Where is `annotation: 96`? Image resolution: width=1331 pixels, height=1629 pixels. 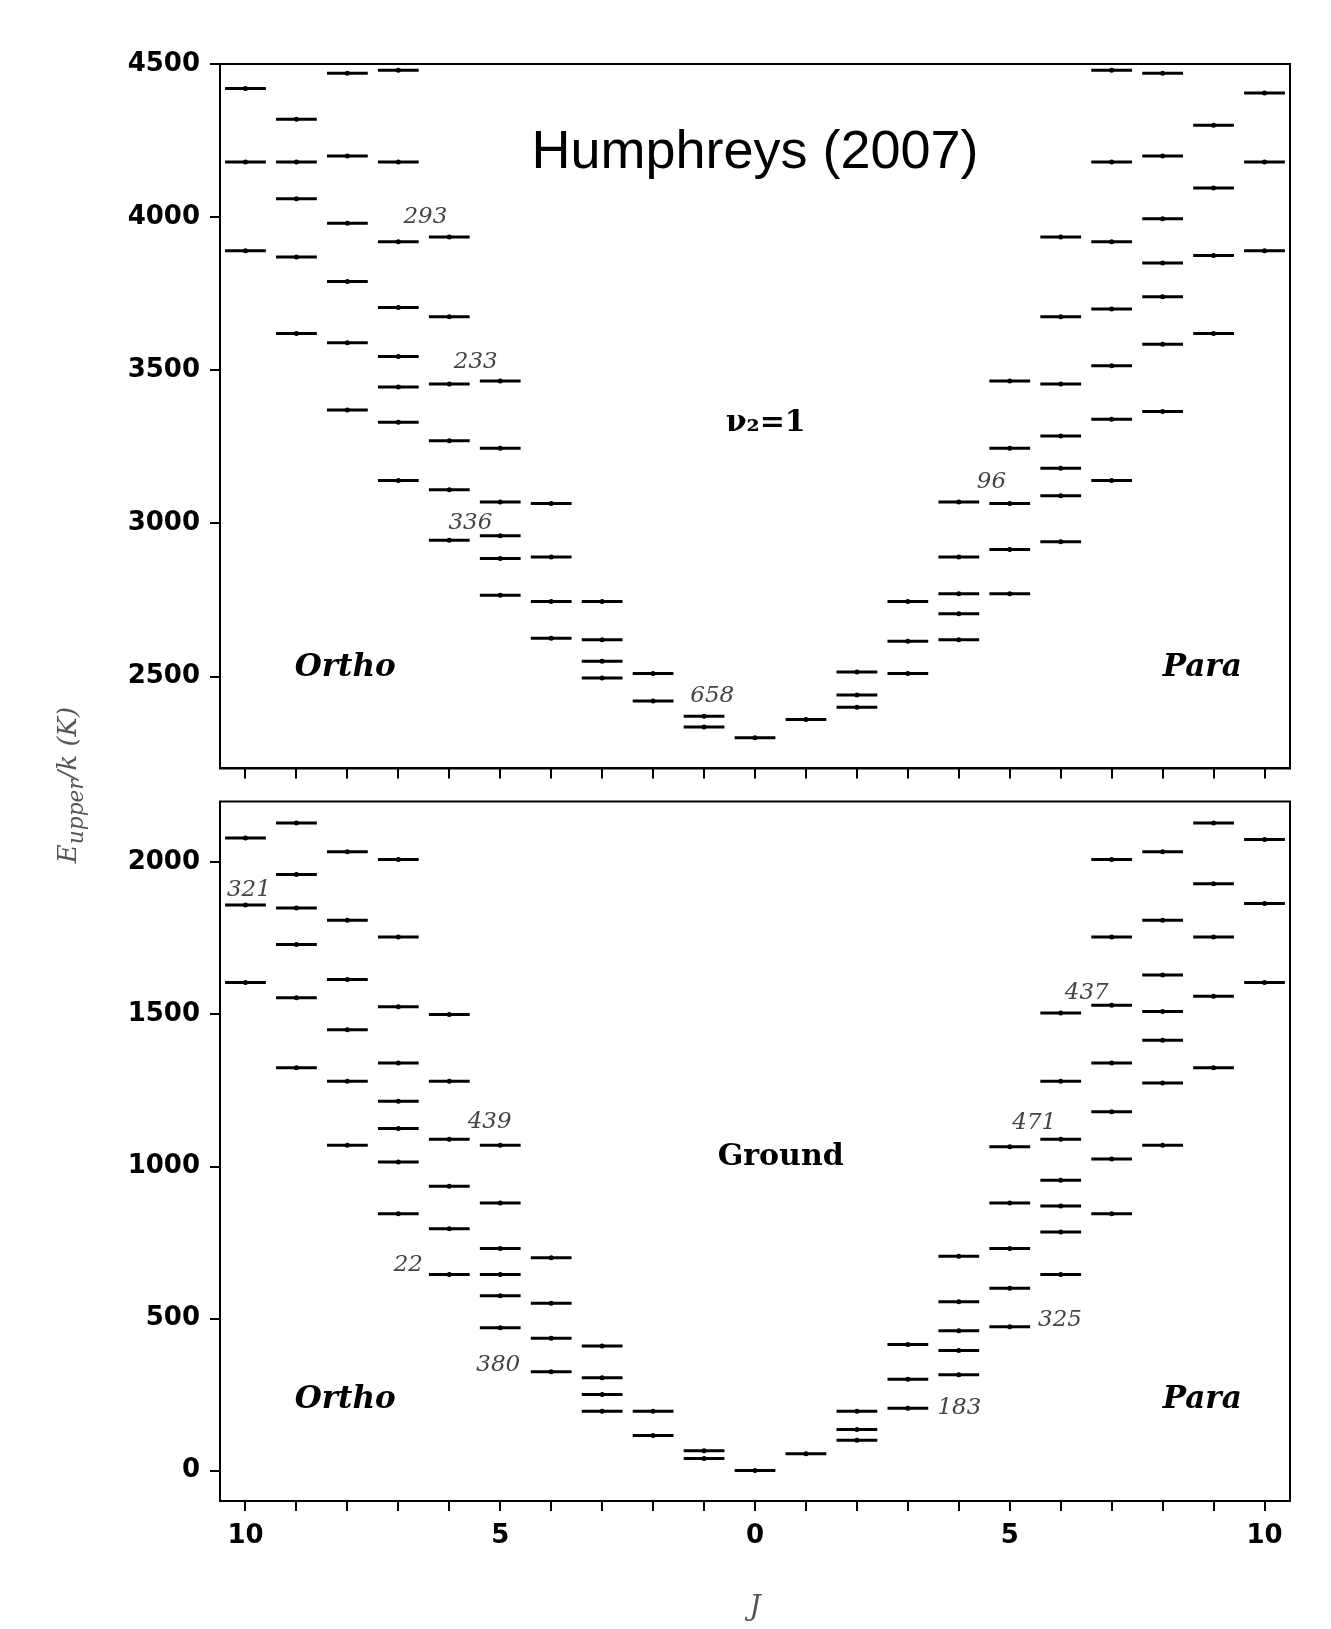
annotation: 96 is located at coordinates (991, 479).